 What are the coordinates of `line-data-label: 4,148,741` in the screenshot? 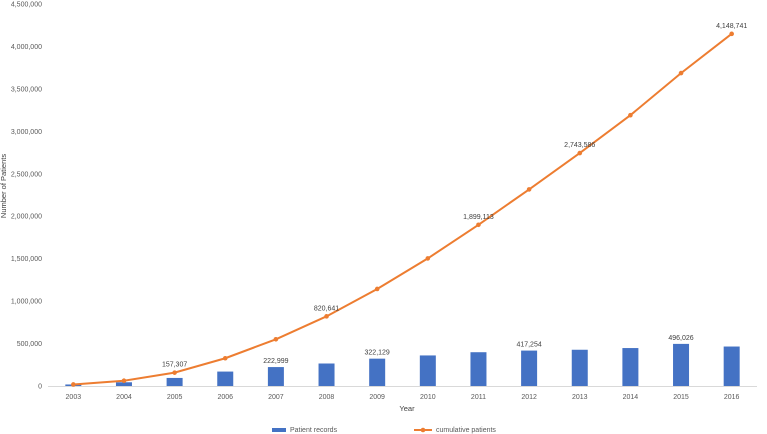 It's located at (731, 26).